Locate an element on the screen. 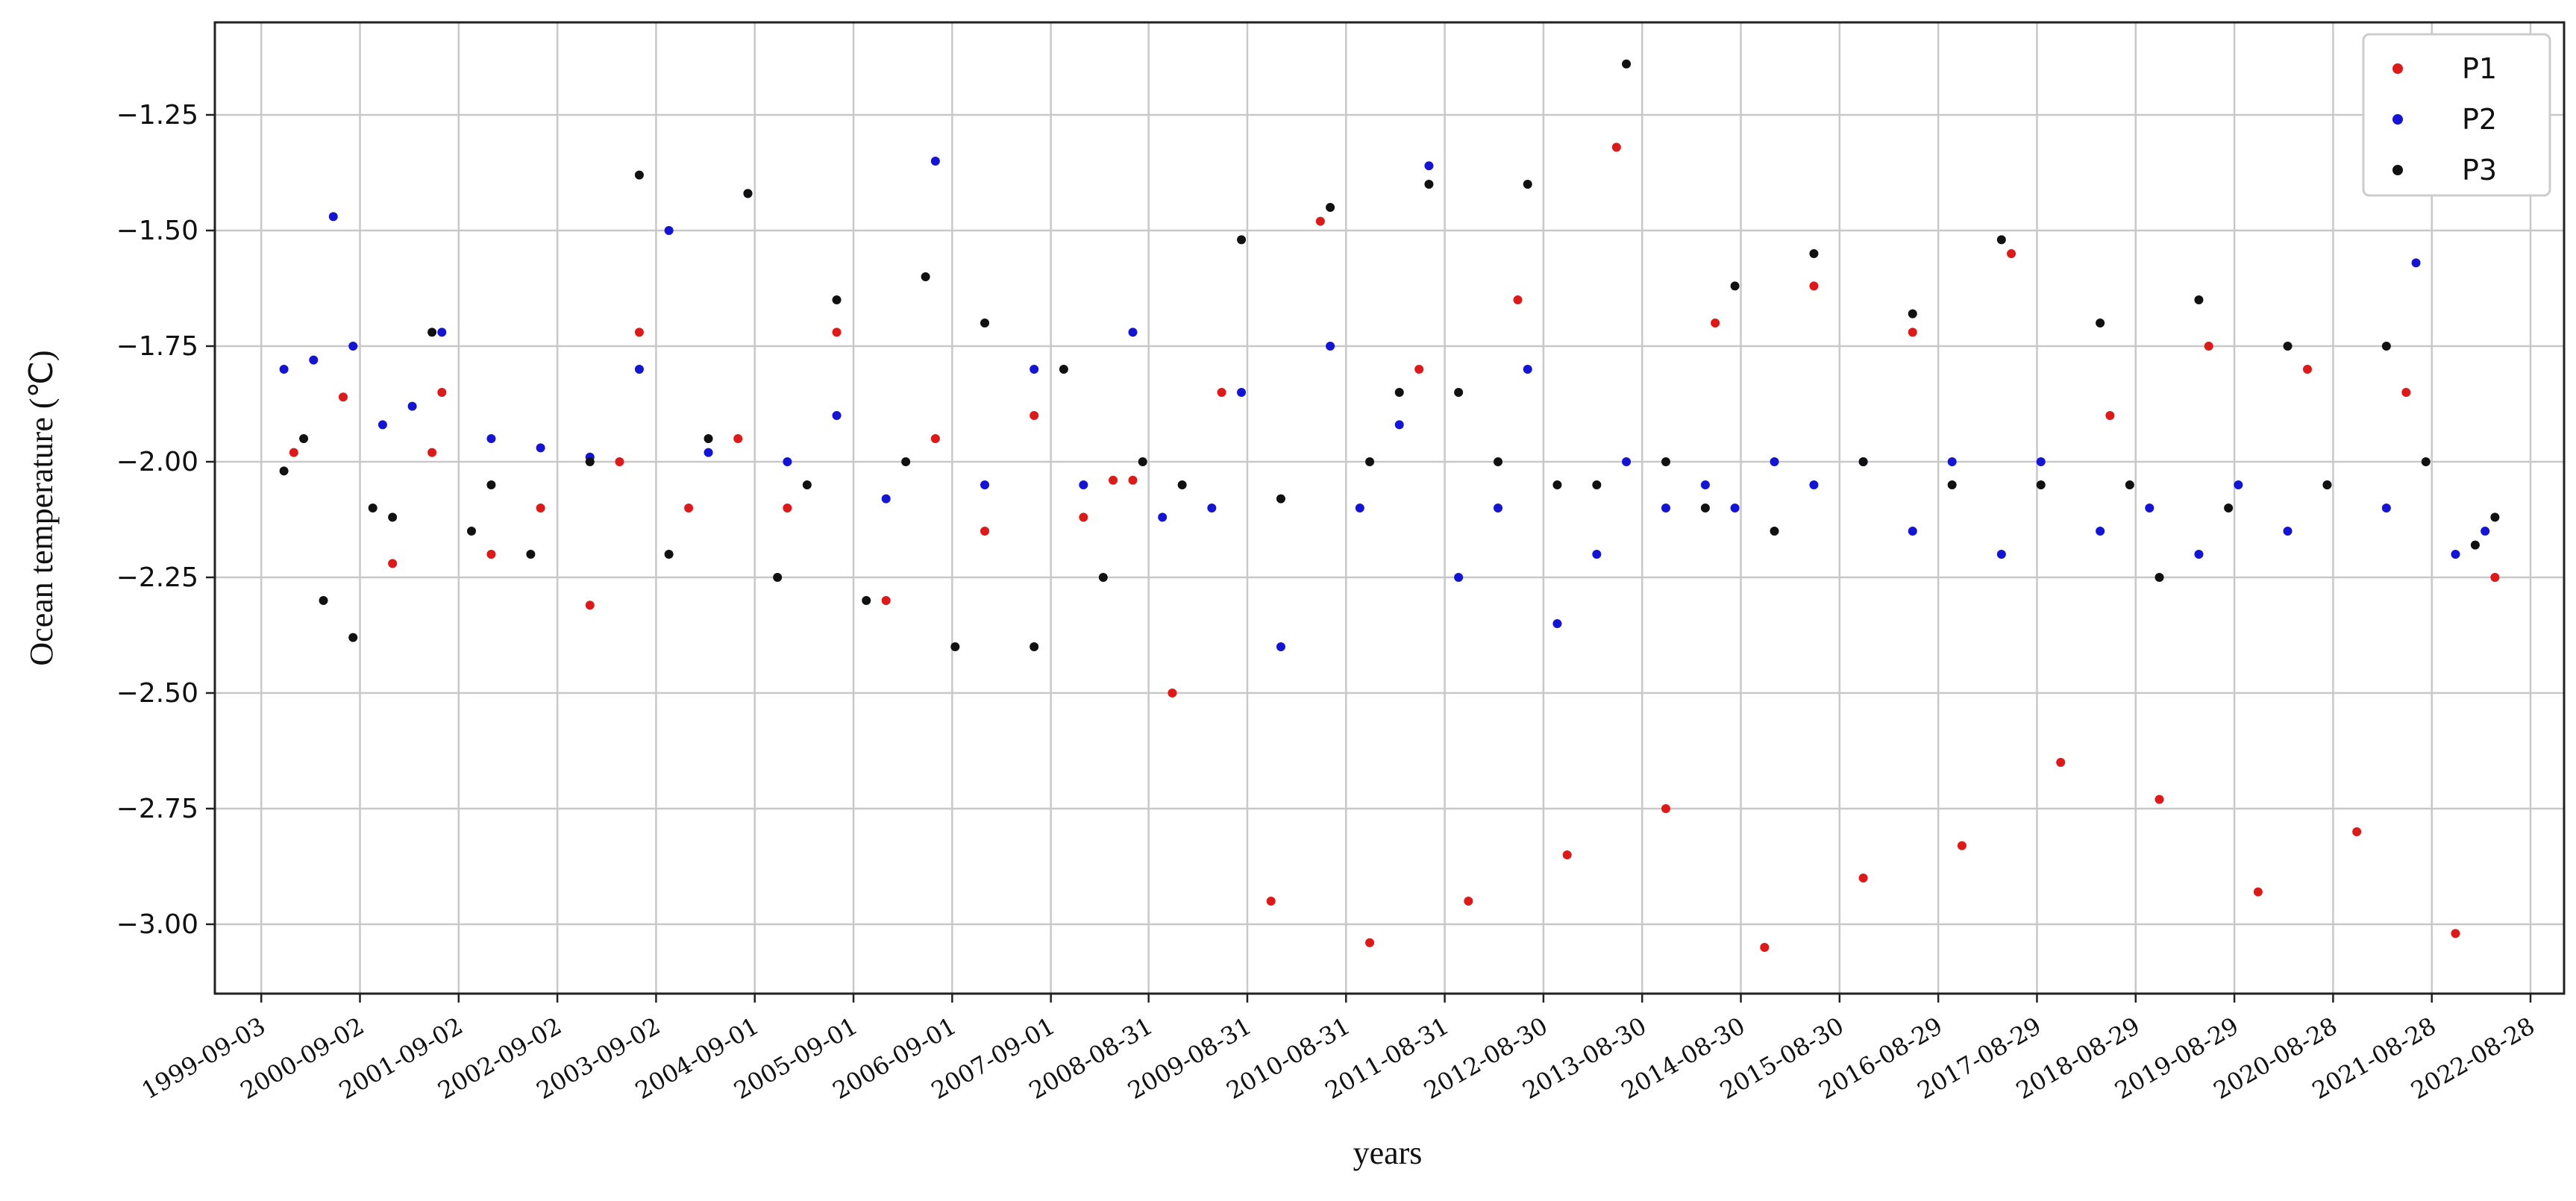  legend-marker-p1 is located at coordinates (2397, 68).